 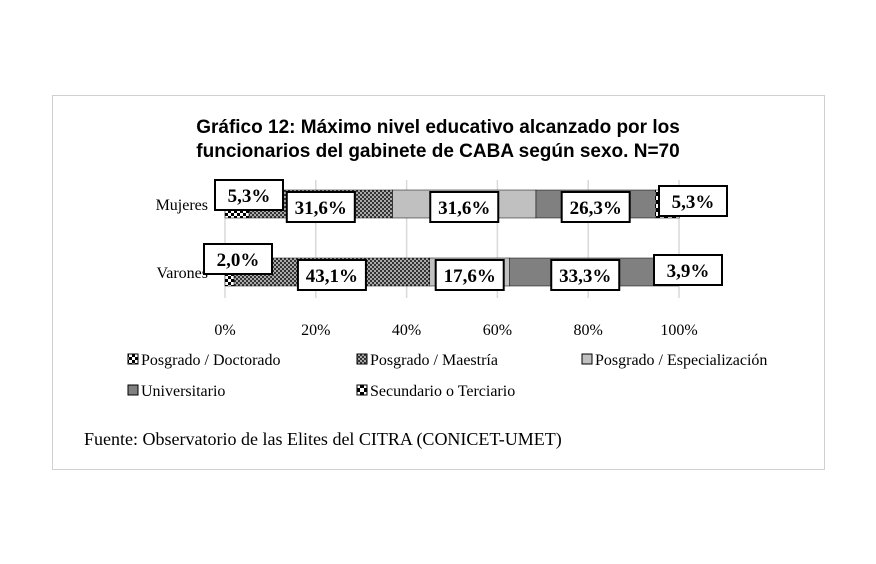 What do you see at coordinates (183, 391) in the screenshot?
I see `legend-label: Universitario` at bounding box center [183, 391].